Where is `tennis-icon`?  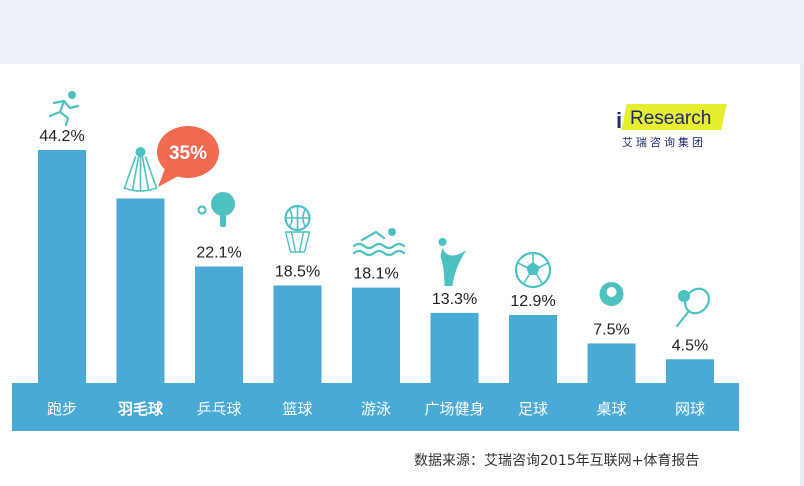
tennis-icon is located at coordinates (692, 307).